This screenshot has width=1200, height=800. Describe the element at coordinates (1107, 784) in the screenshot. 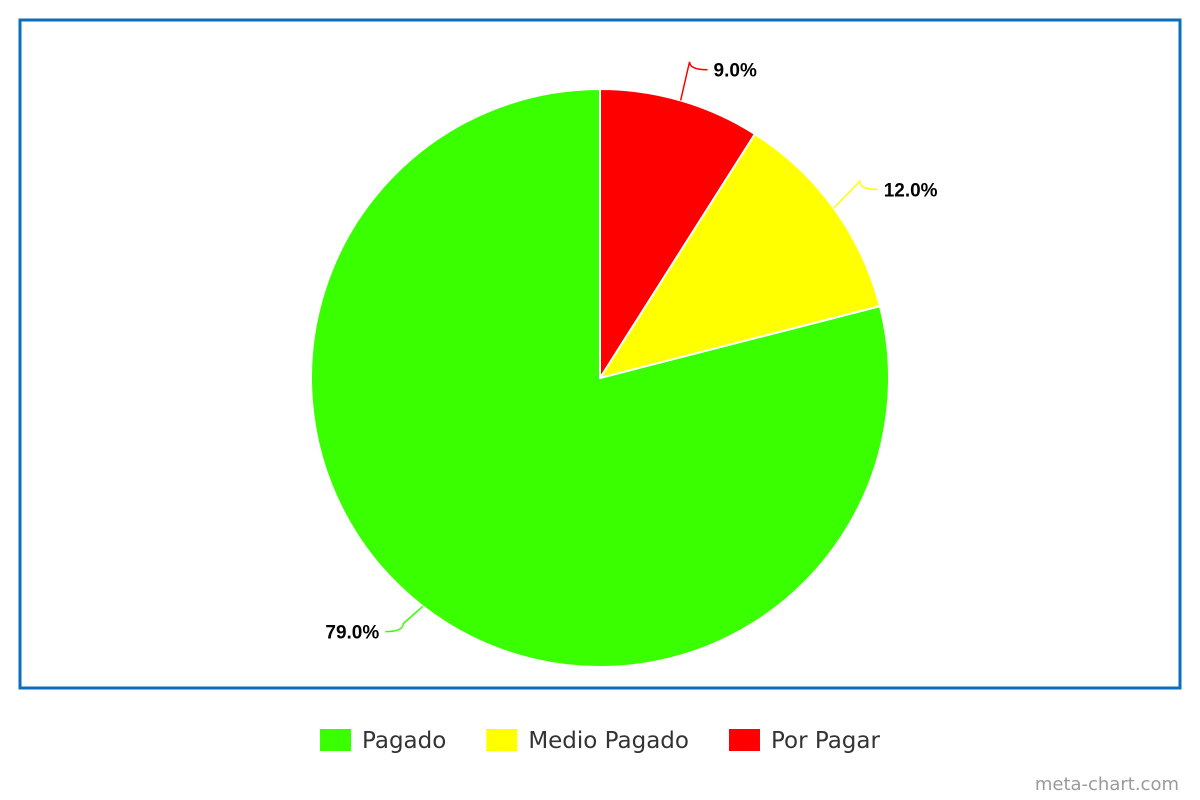

I see `watermark: meta-chart.com` at that location.